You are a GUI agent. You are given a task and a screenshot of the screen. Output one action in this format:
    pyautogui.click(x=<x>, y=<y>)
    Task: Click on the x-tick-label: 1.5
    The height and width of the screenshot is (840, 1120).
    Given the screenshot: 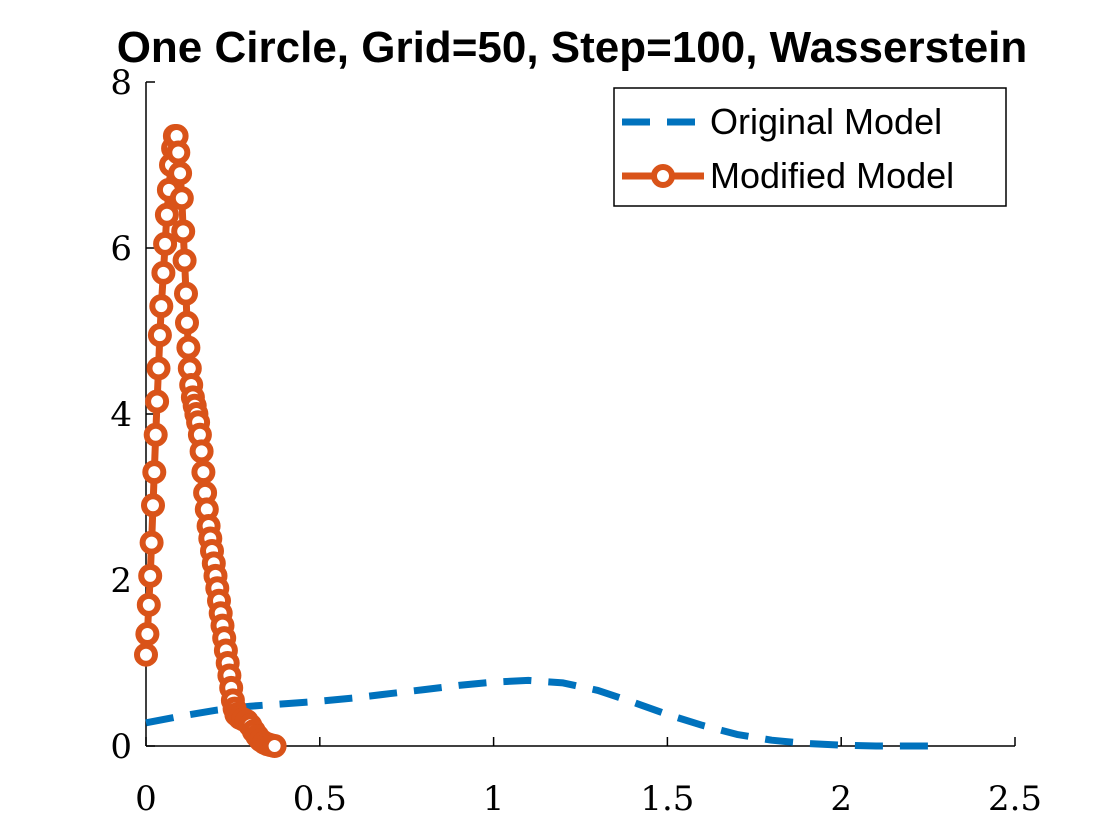 What is the action you would take?
    pyautogui.click(x=667, y=799)
    